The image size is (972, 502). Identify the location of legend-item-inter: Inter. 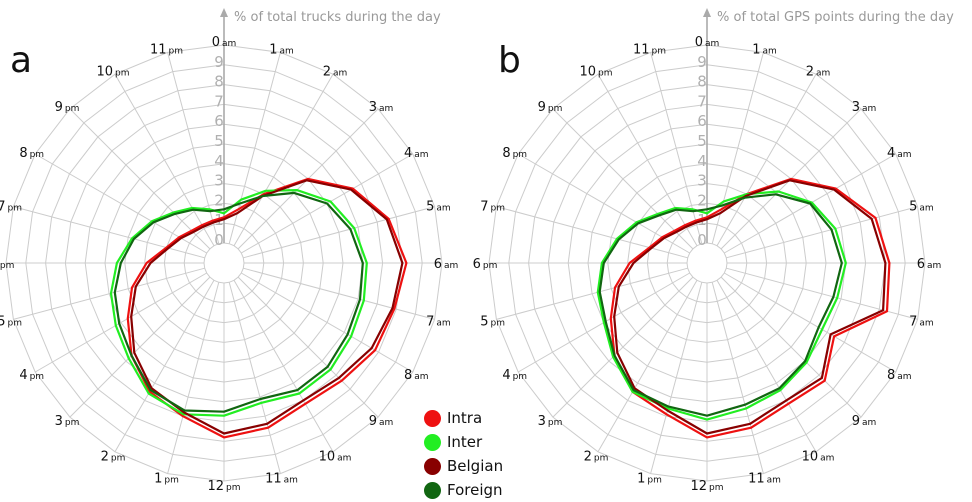
(463, 442).